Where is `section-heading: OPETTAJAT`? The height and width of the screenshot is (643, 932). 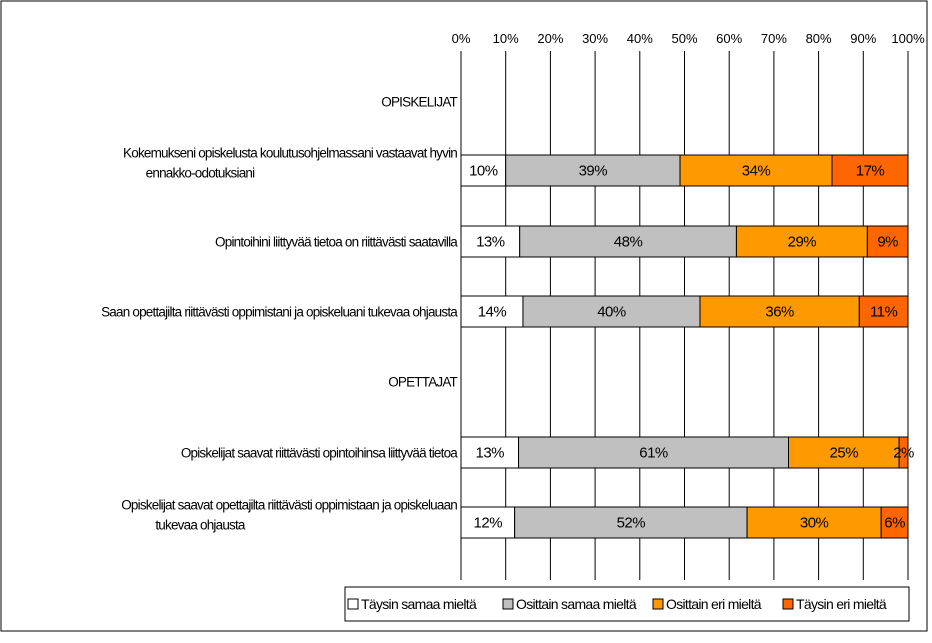 section-heading: OPETTAJAT is located at coordinates (422, 382).